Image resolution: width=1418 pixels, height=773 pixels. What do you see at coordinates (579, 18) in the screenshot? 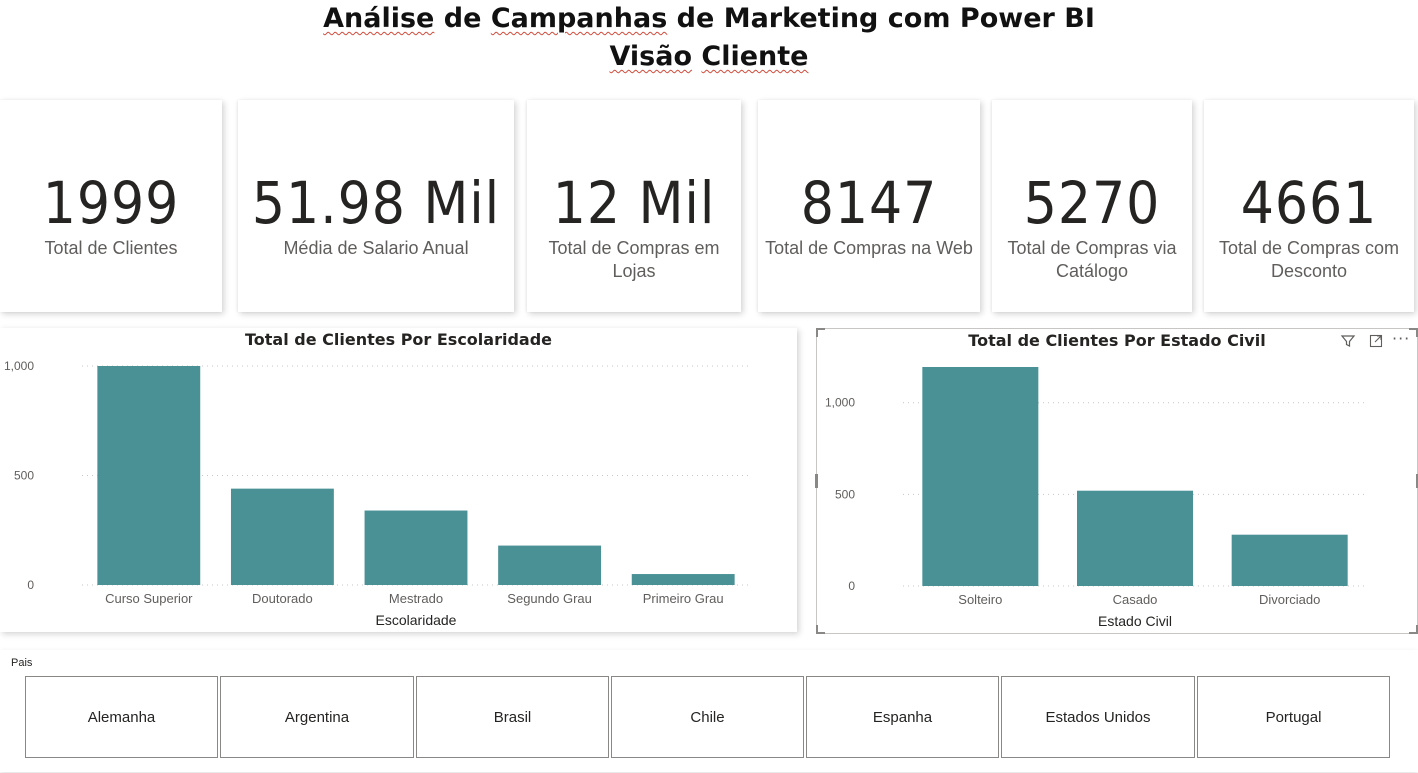
I see `title-word: Campanhas` at bounding box center [579, 18].